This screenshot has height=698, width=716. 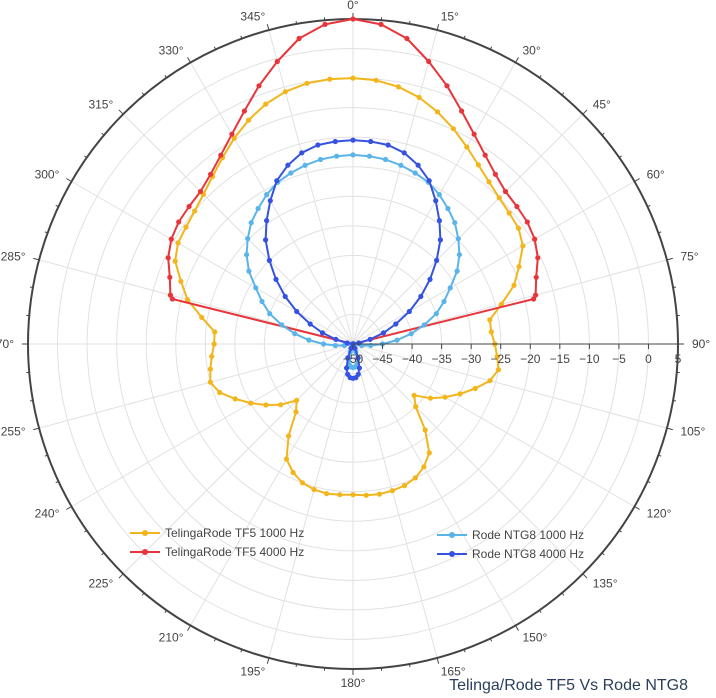 I want to click on radial-tick-label: 0, so click(x=648, y=359).